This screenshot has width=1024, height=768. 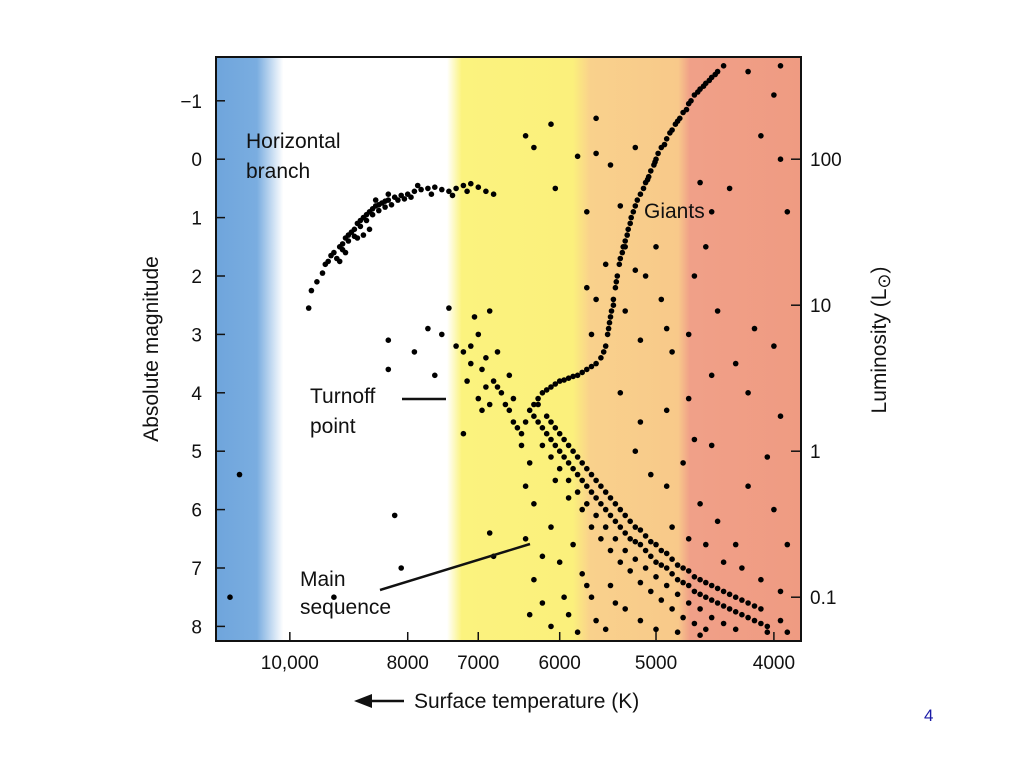 What do you see at coordinates (879, 351) in the screenshot?
I see `y2-axis-title-text: Luminosity (L` at bounding box center [879, 351].